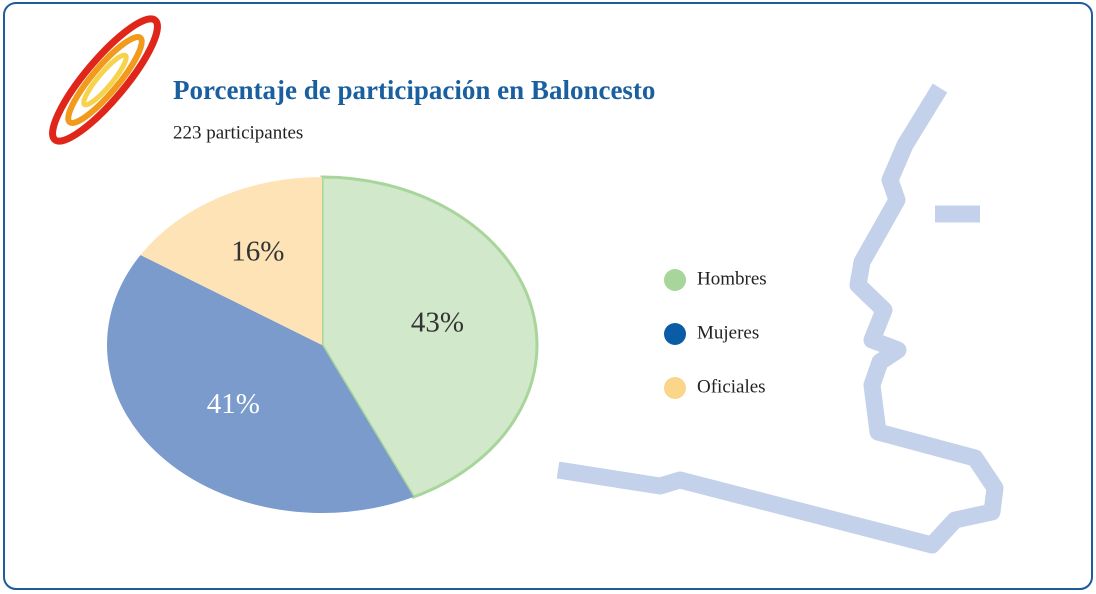 The image size is (1096, 594). I want to click on legend-label: Mujeres, so click(728, 332).